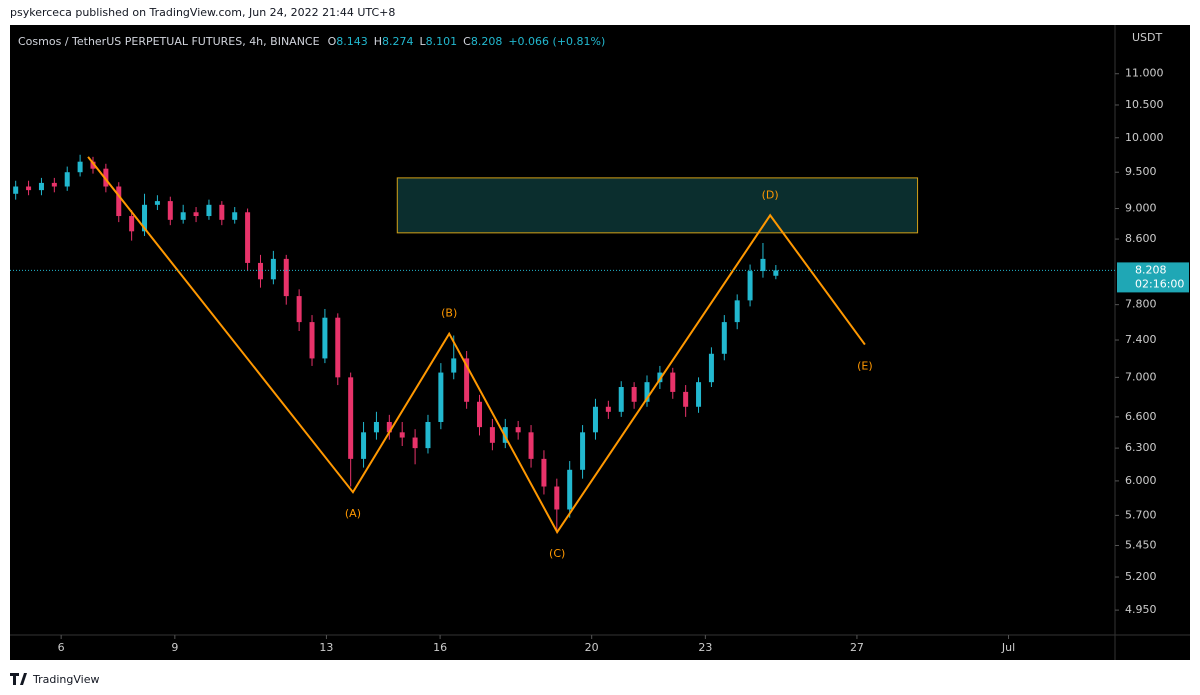 This screenshot has height=695, width=1200. What do you see at coordinates (1141, 171) in the screenshot?
I see `y-tick-label: 9.500` at bounding box center [1141, 171].